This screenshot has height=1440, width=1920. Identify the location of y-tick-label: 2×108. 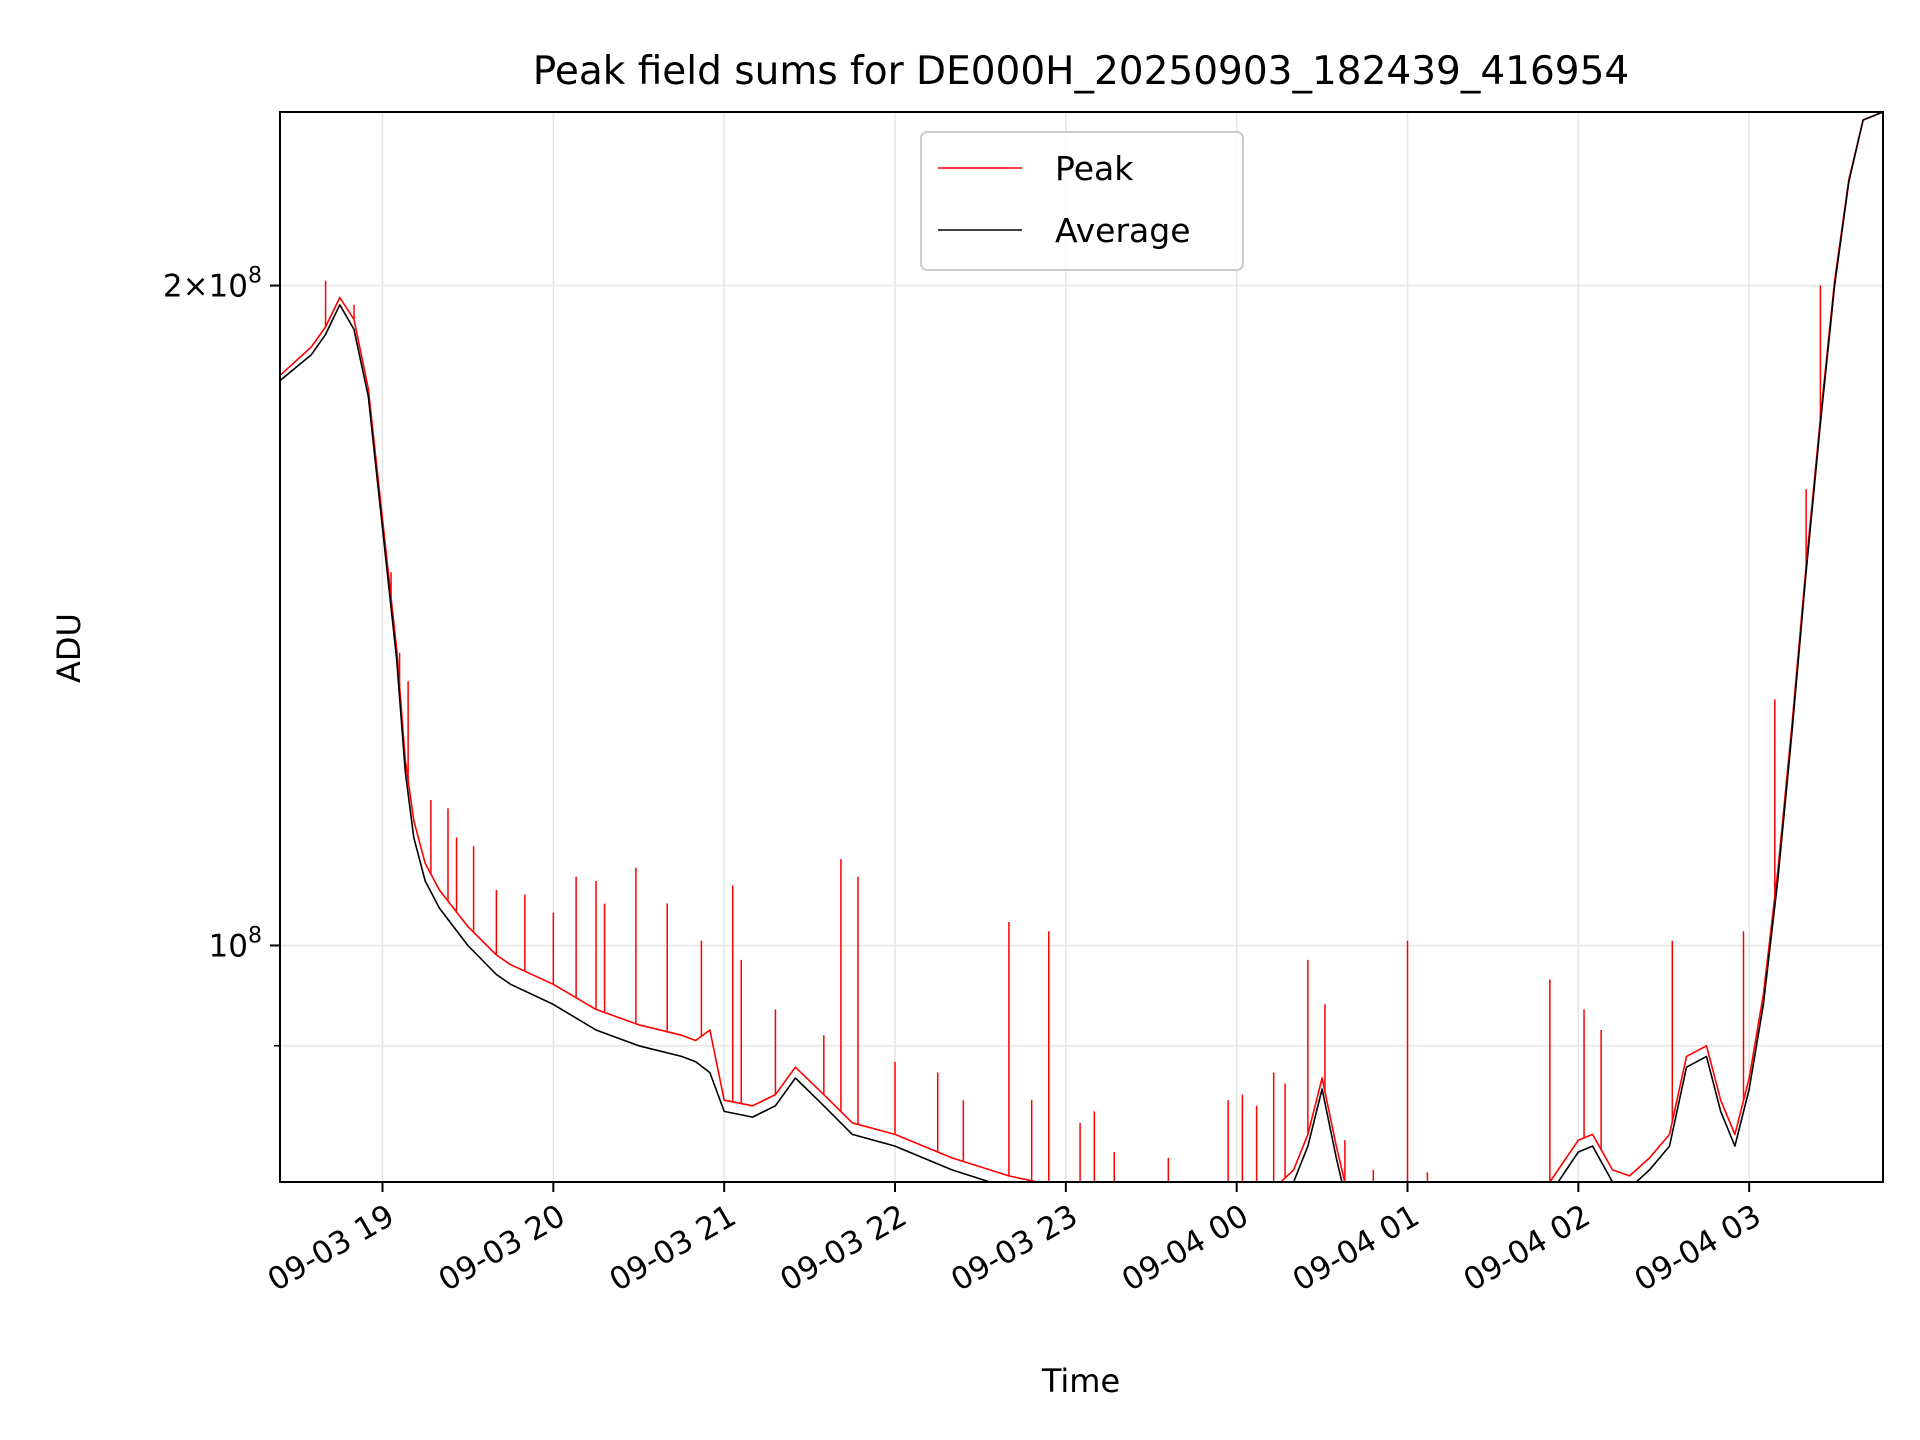
(212, 284).